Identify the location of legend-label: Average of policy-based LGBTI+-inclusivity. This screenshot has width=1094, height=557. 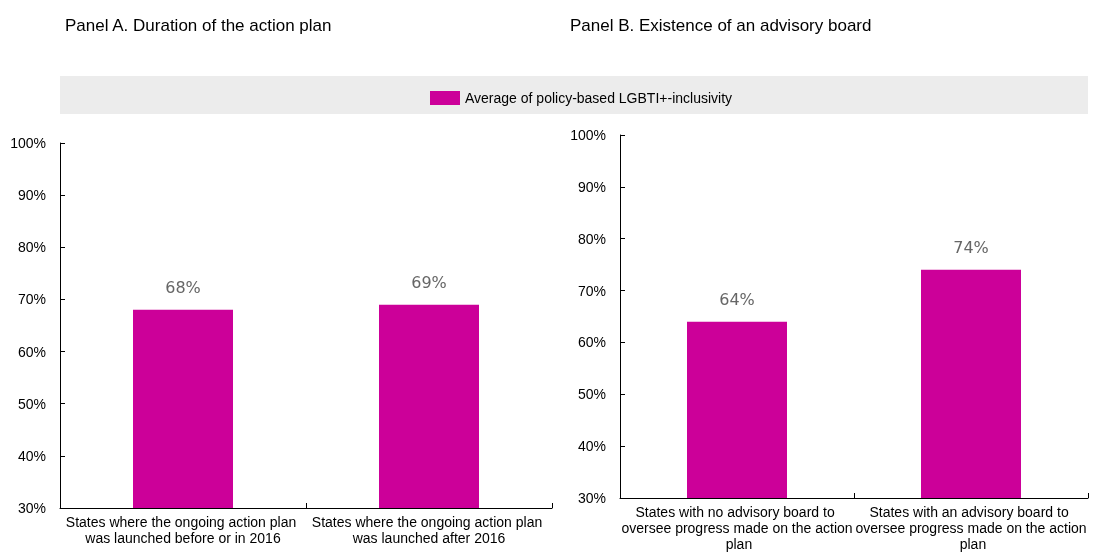
(599, 98).